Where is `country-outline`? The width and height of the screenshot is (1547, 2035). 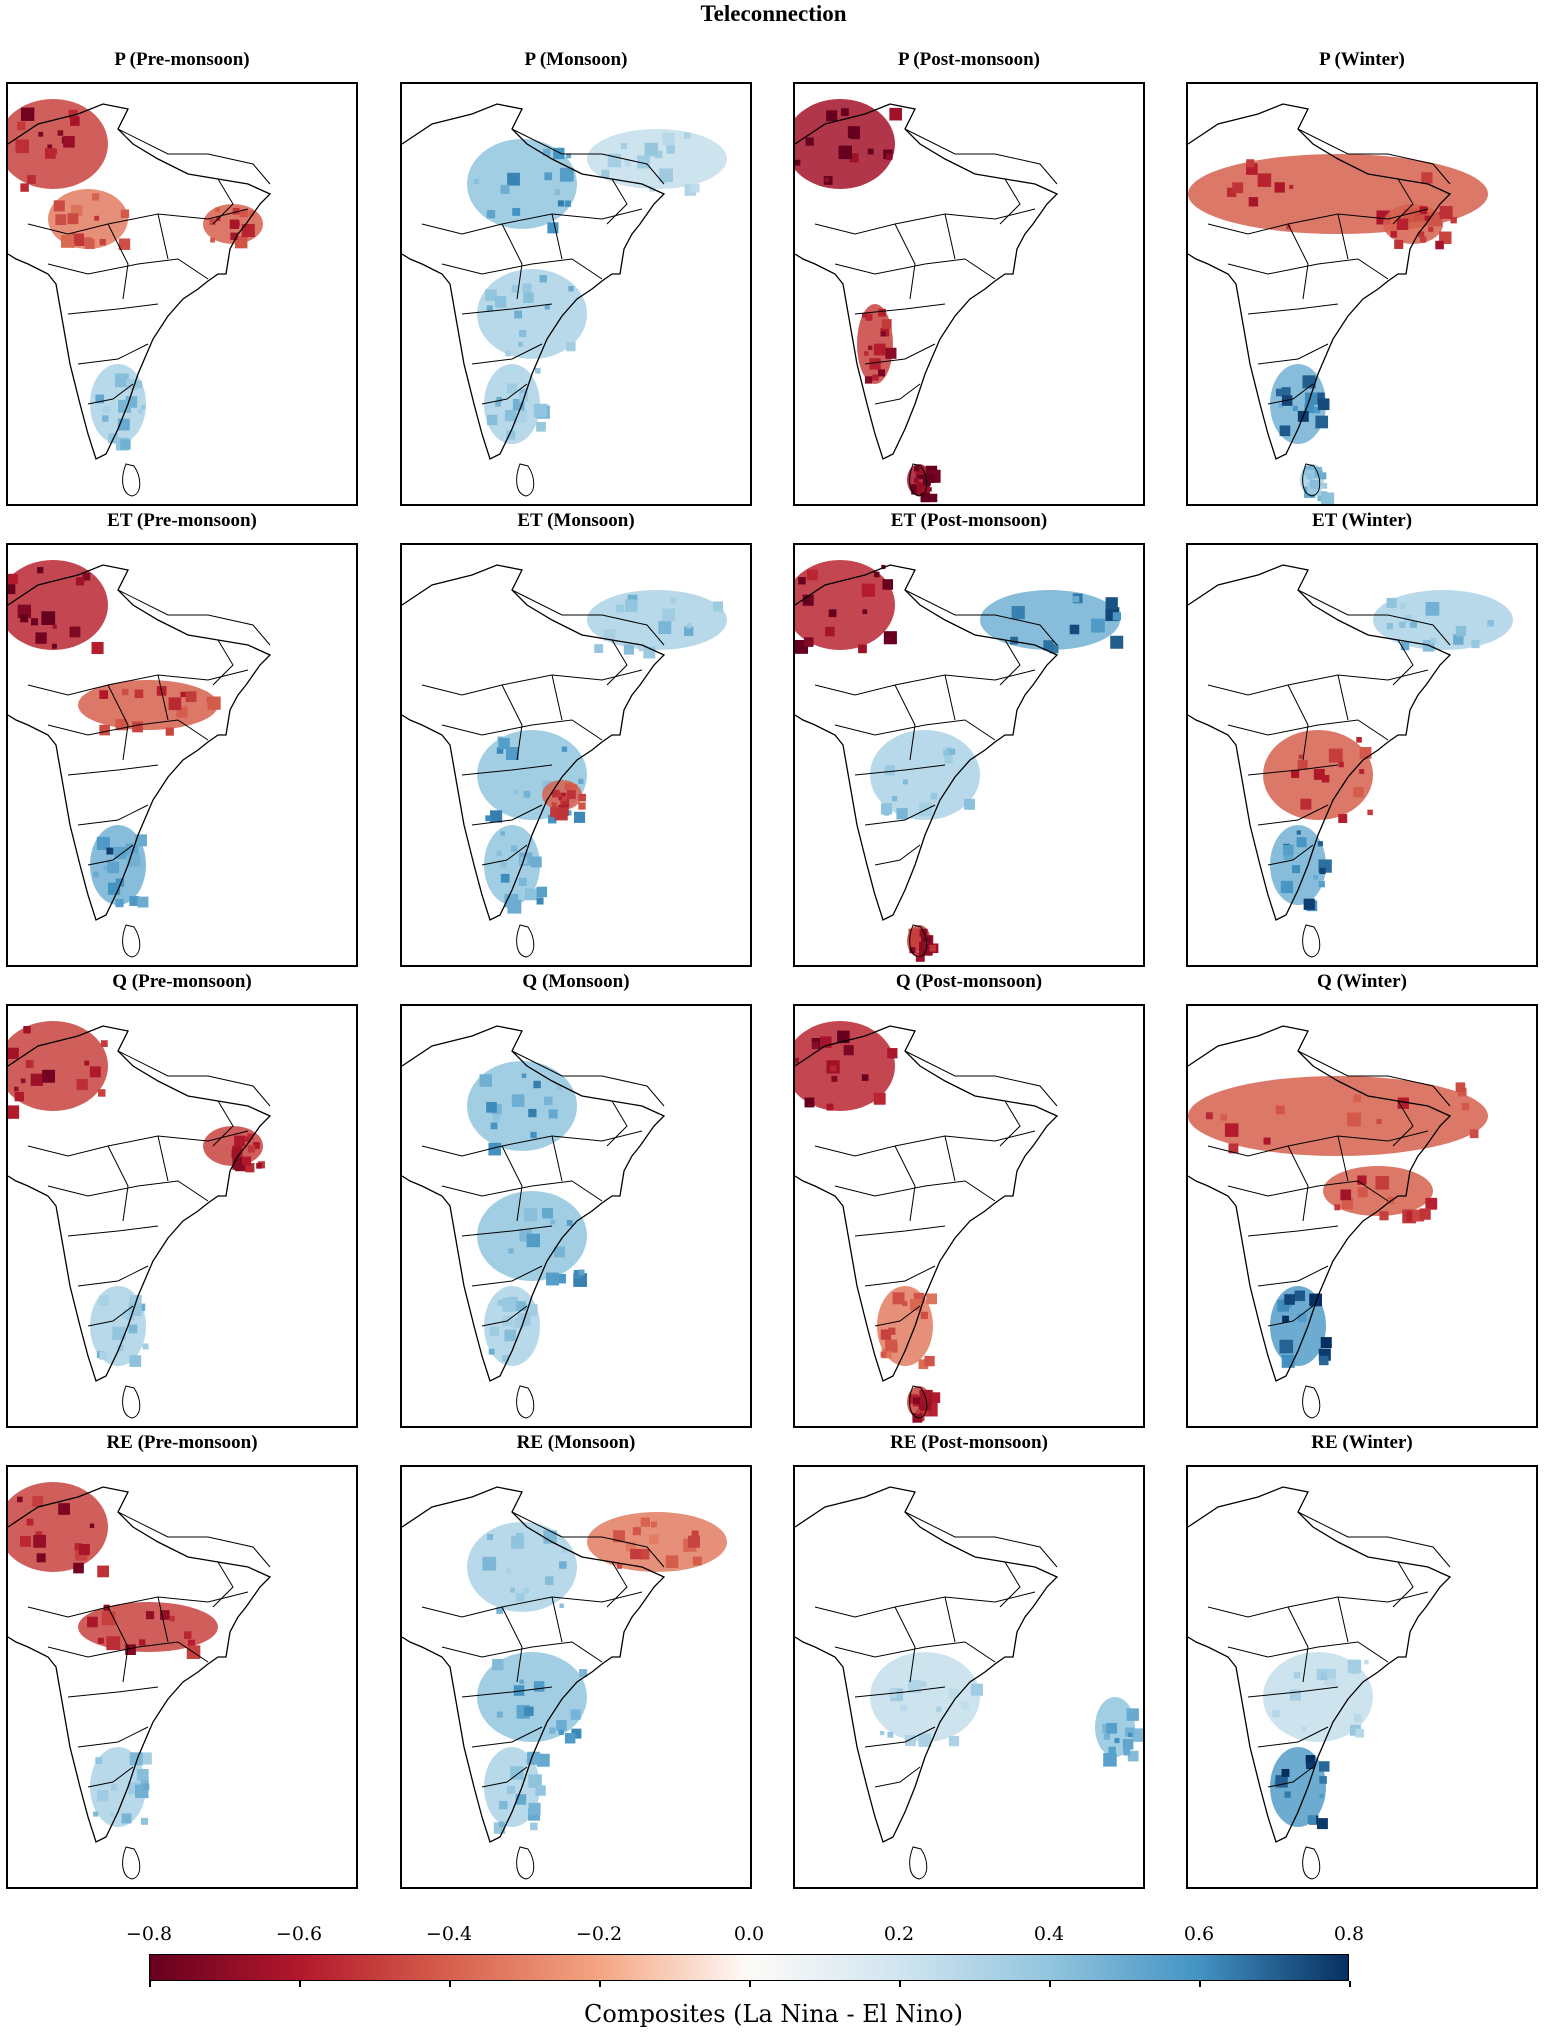
country-outline is located at coordinates (927, 1664).